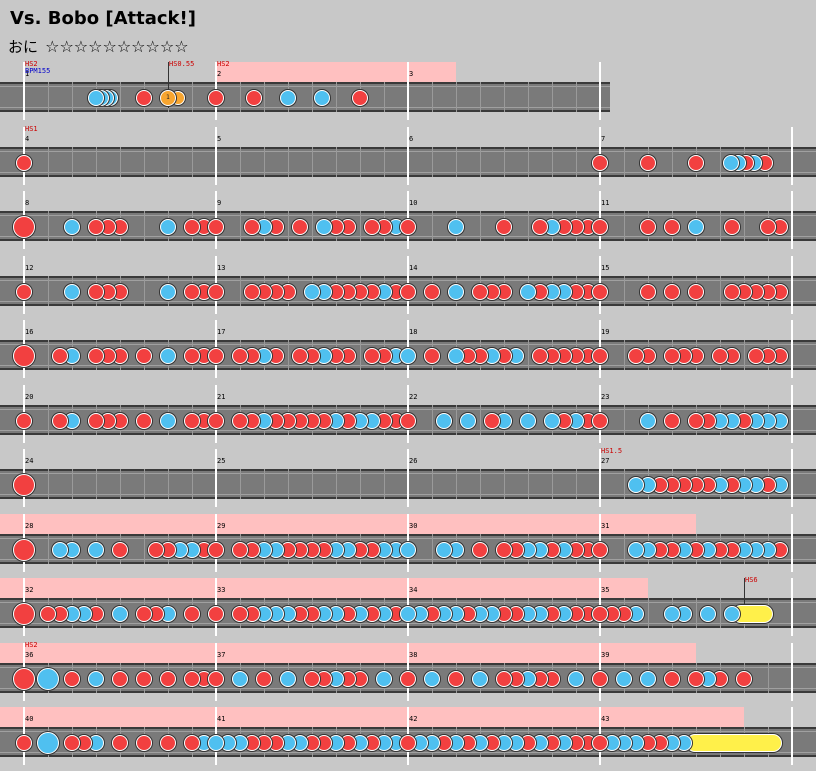 Image resolution: width=816 pixels, height=771 pixels. What do you see at coordinates (408, 158) in the screenshot?
I see `chart-row: 4 5 6 7 HS1` at bounding box center [408, 158].